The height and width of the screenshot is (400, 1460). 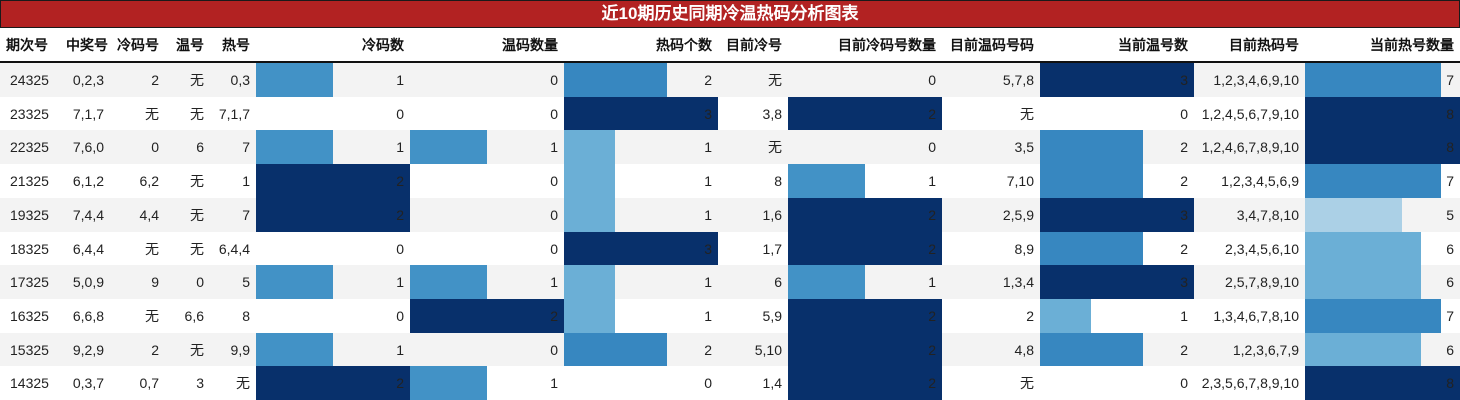 What do you see at coordinates (200, 147) in the screenshot?
I see `cell-warm-nums: 6` at bounding box center [200, 147].